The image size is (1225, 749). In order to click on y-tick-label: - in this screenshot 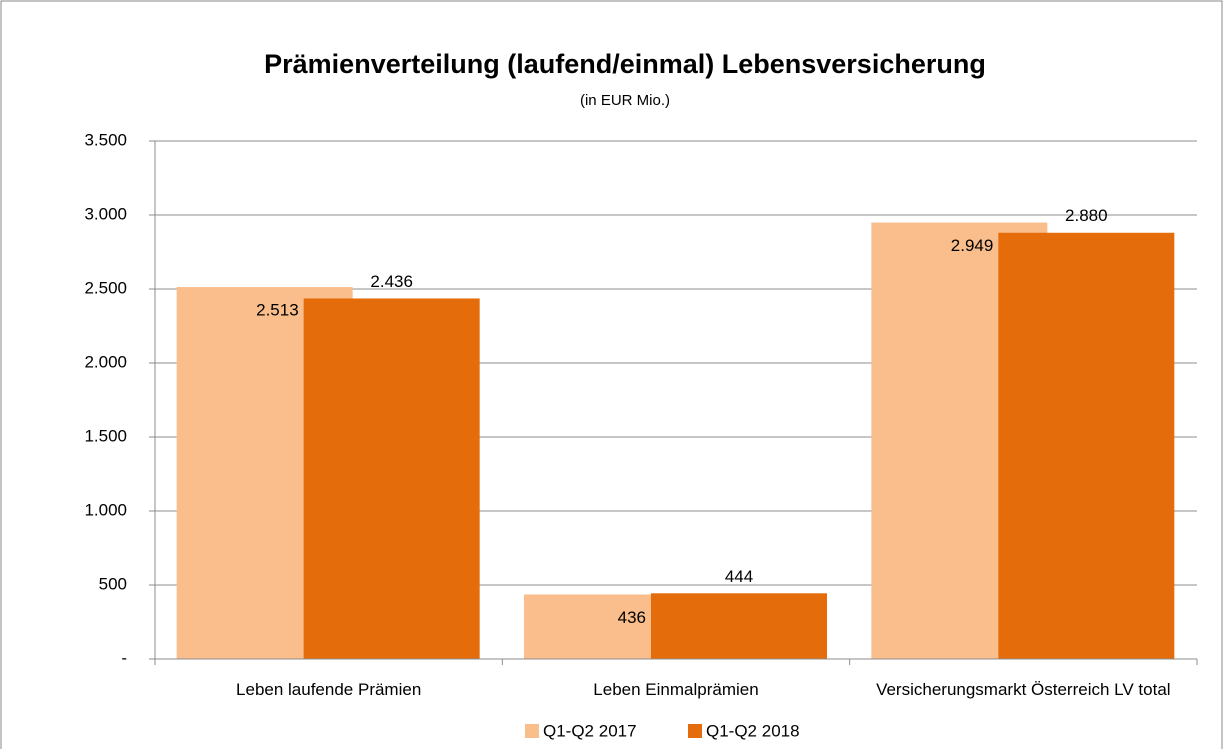, I will do `click(124, 657)`.